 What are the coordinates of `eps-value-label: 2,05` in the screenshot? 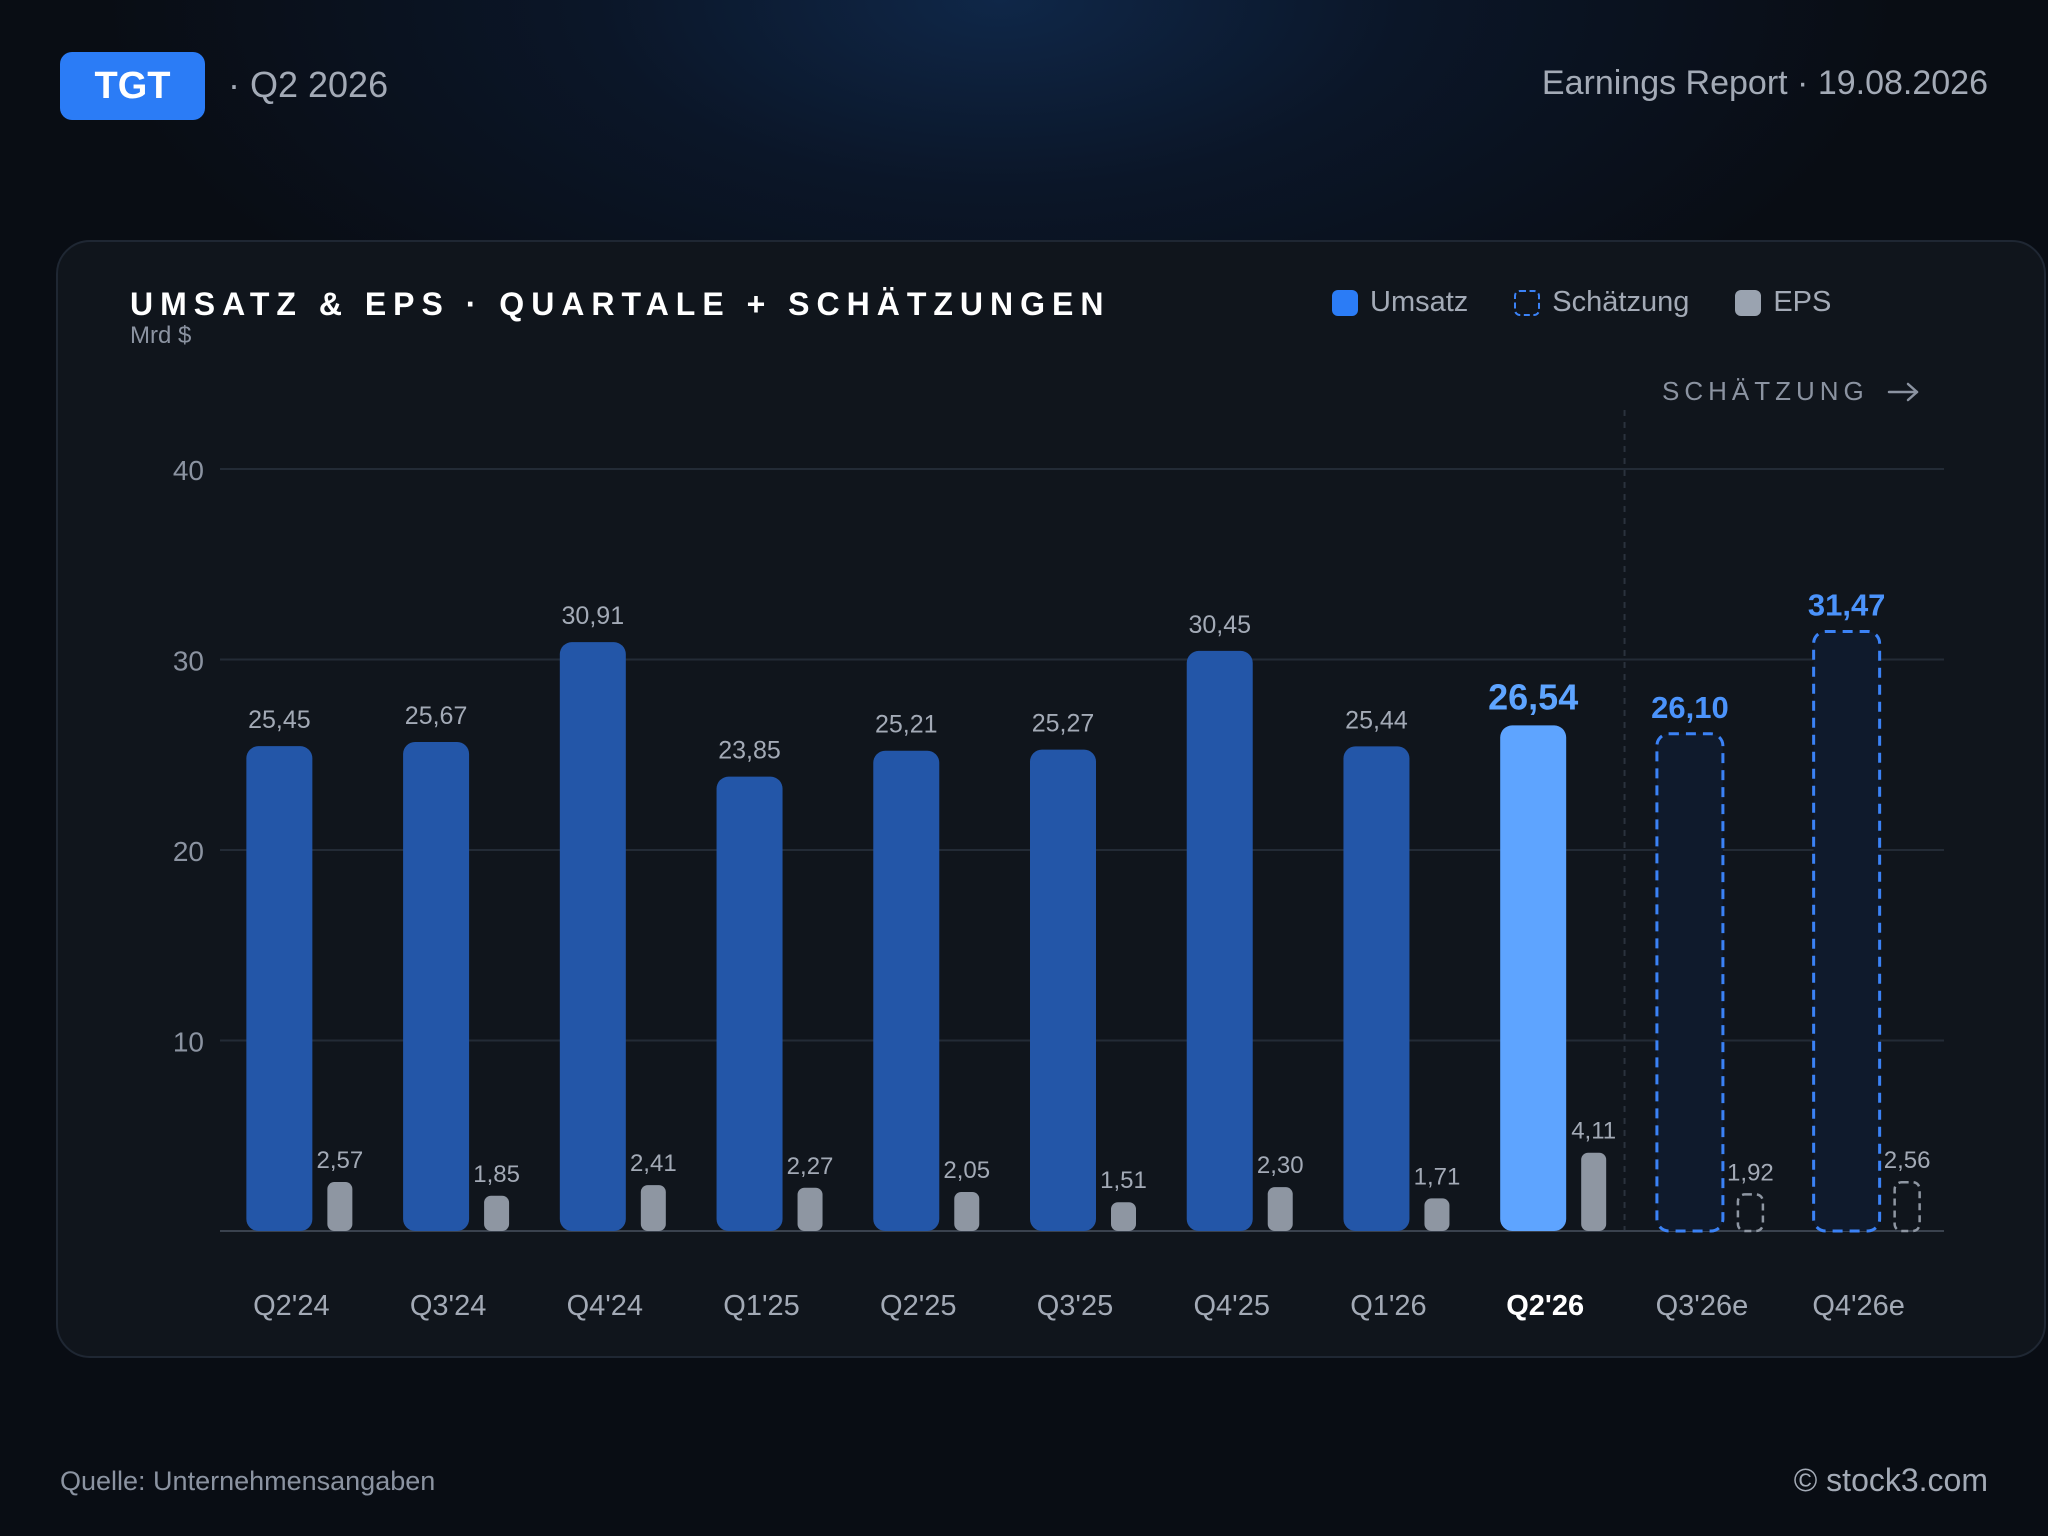 It's located at (966, 1170).